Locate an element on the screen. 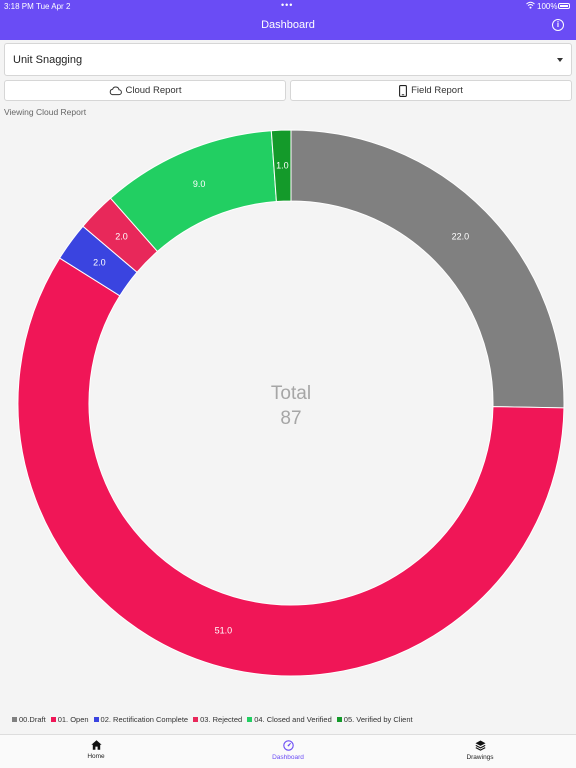 The width and height of the screenshot is (576, 768). legend-label-3: 03. Rejected is located at coordinates (221, 719).